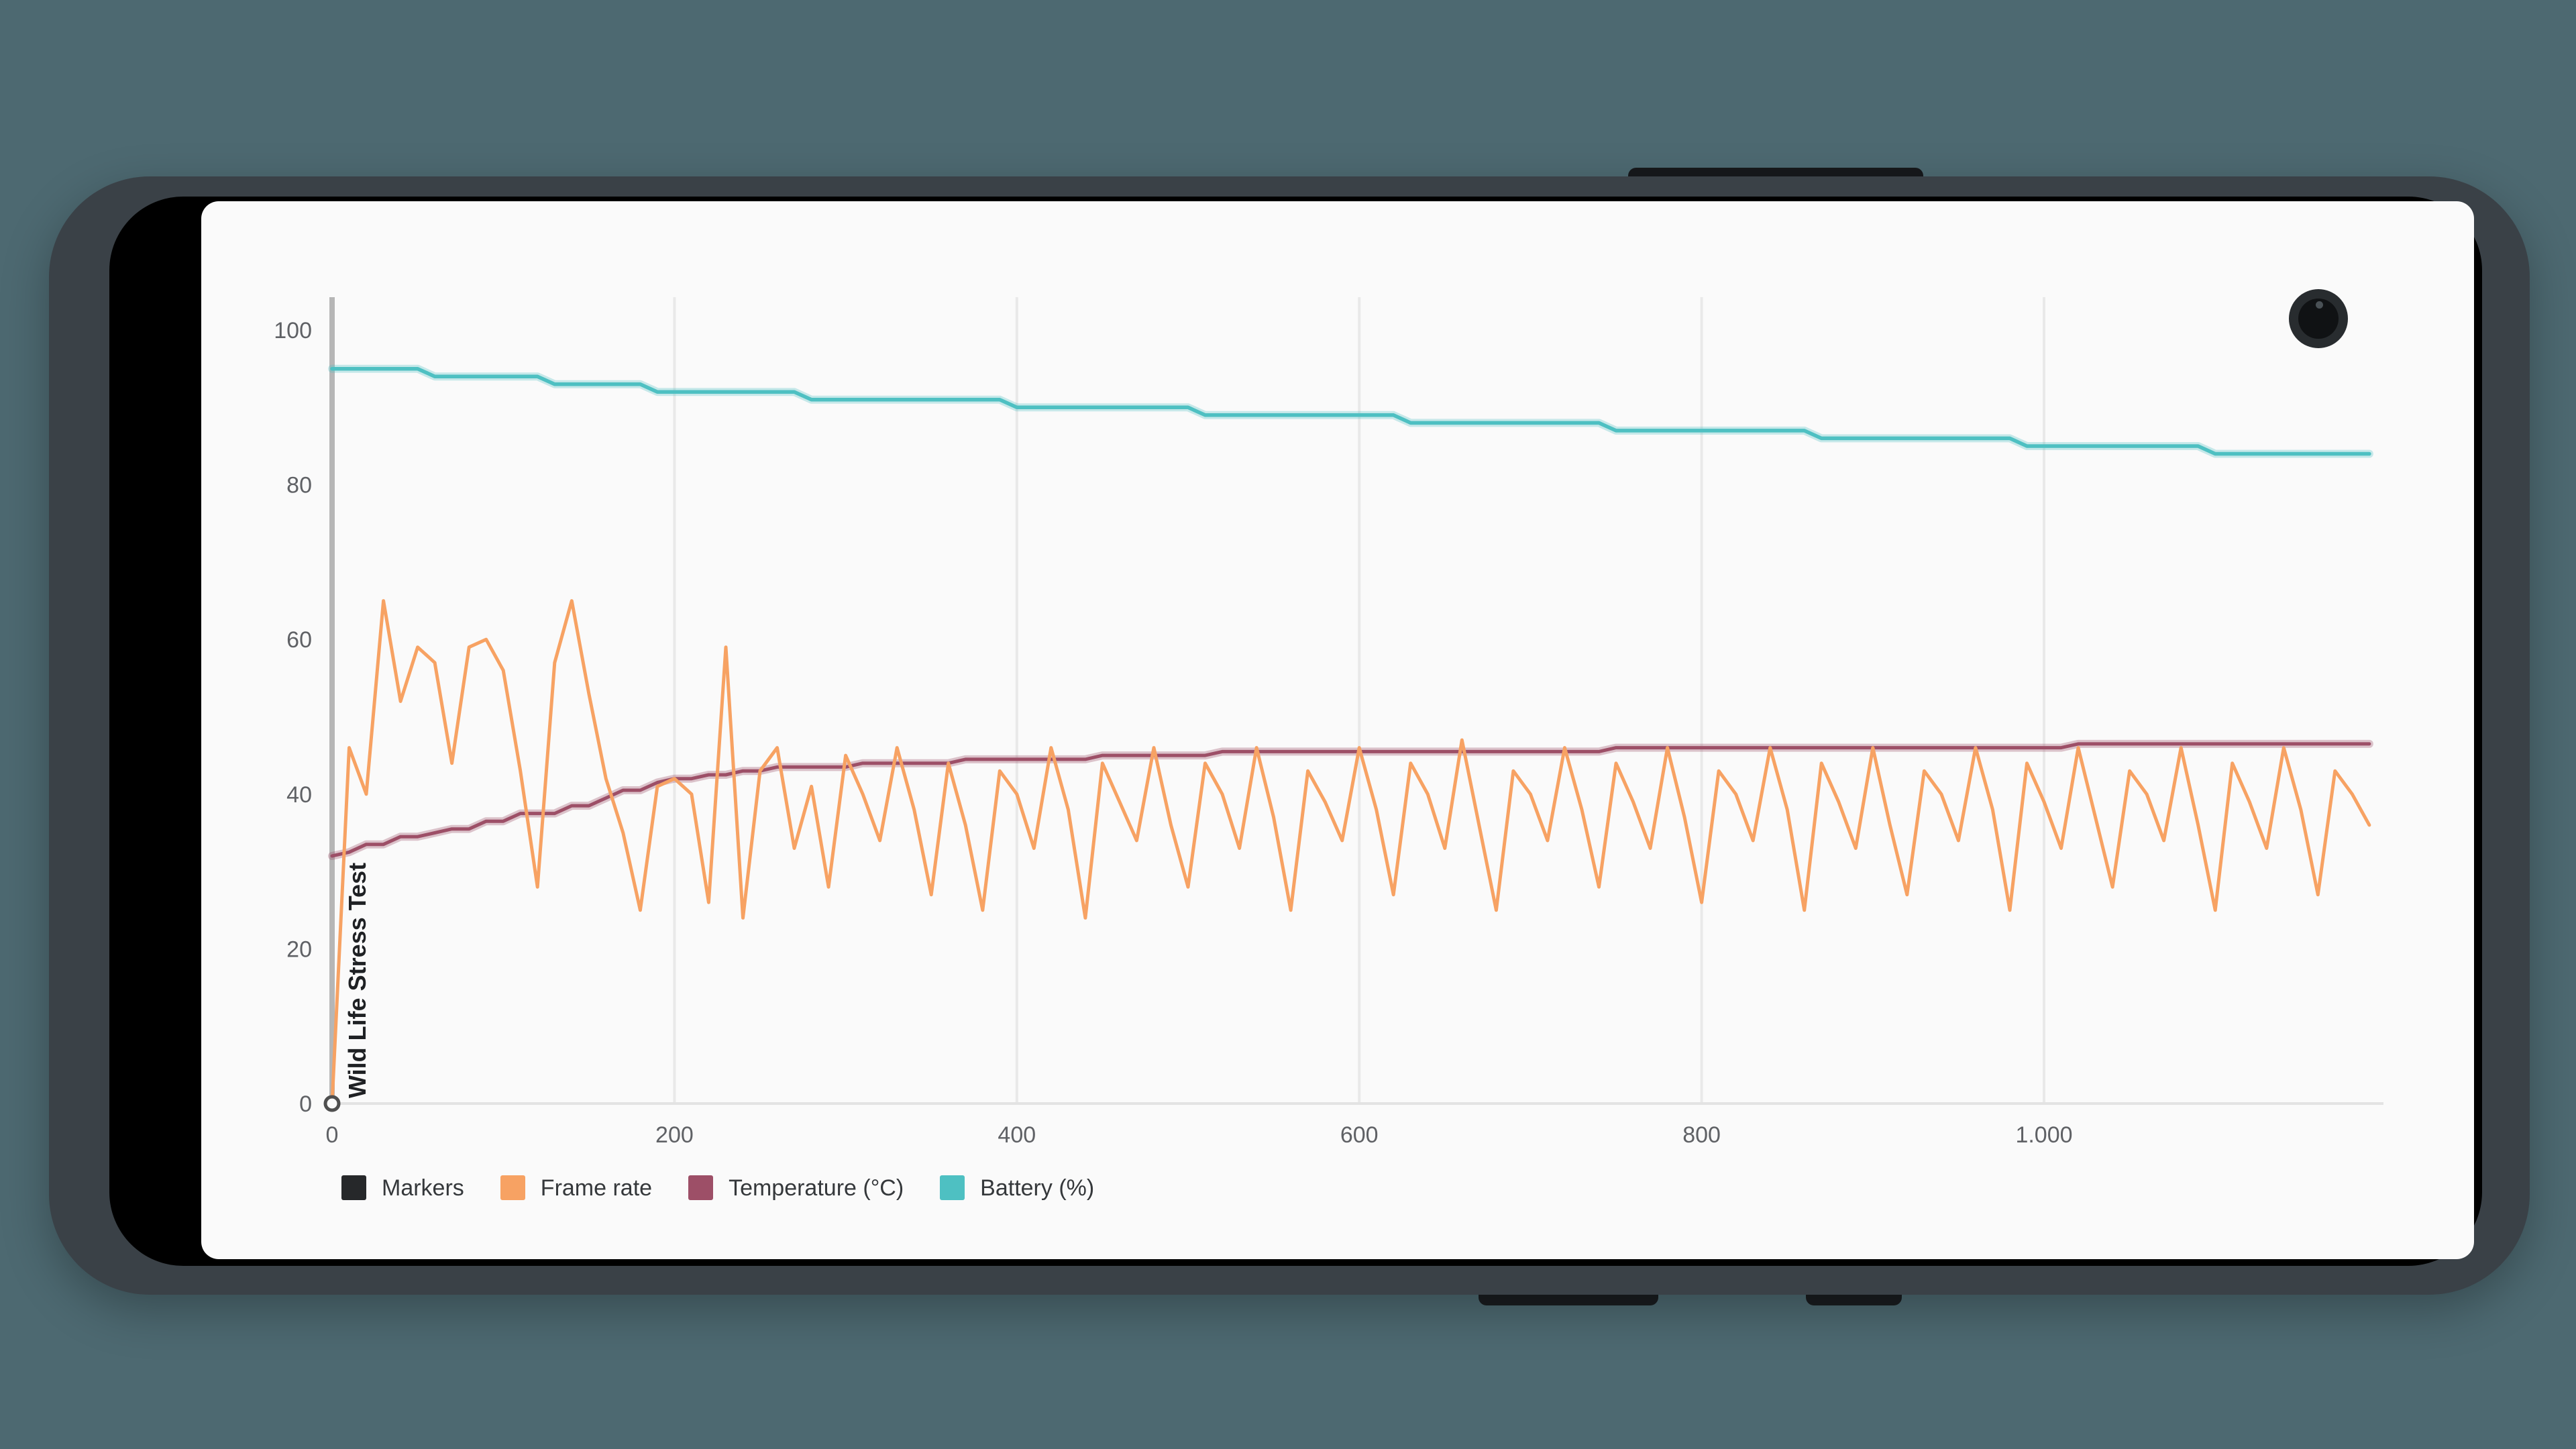 This screenshot has width=2576, height=1449. What do you see at coordinates (357, 980) in the screenshot?
I see `marker-label: Wild Life Stress Test` at bounding box center [357, 980].